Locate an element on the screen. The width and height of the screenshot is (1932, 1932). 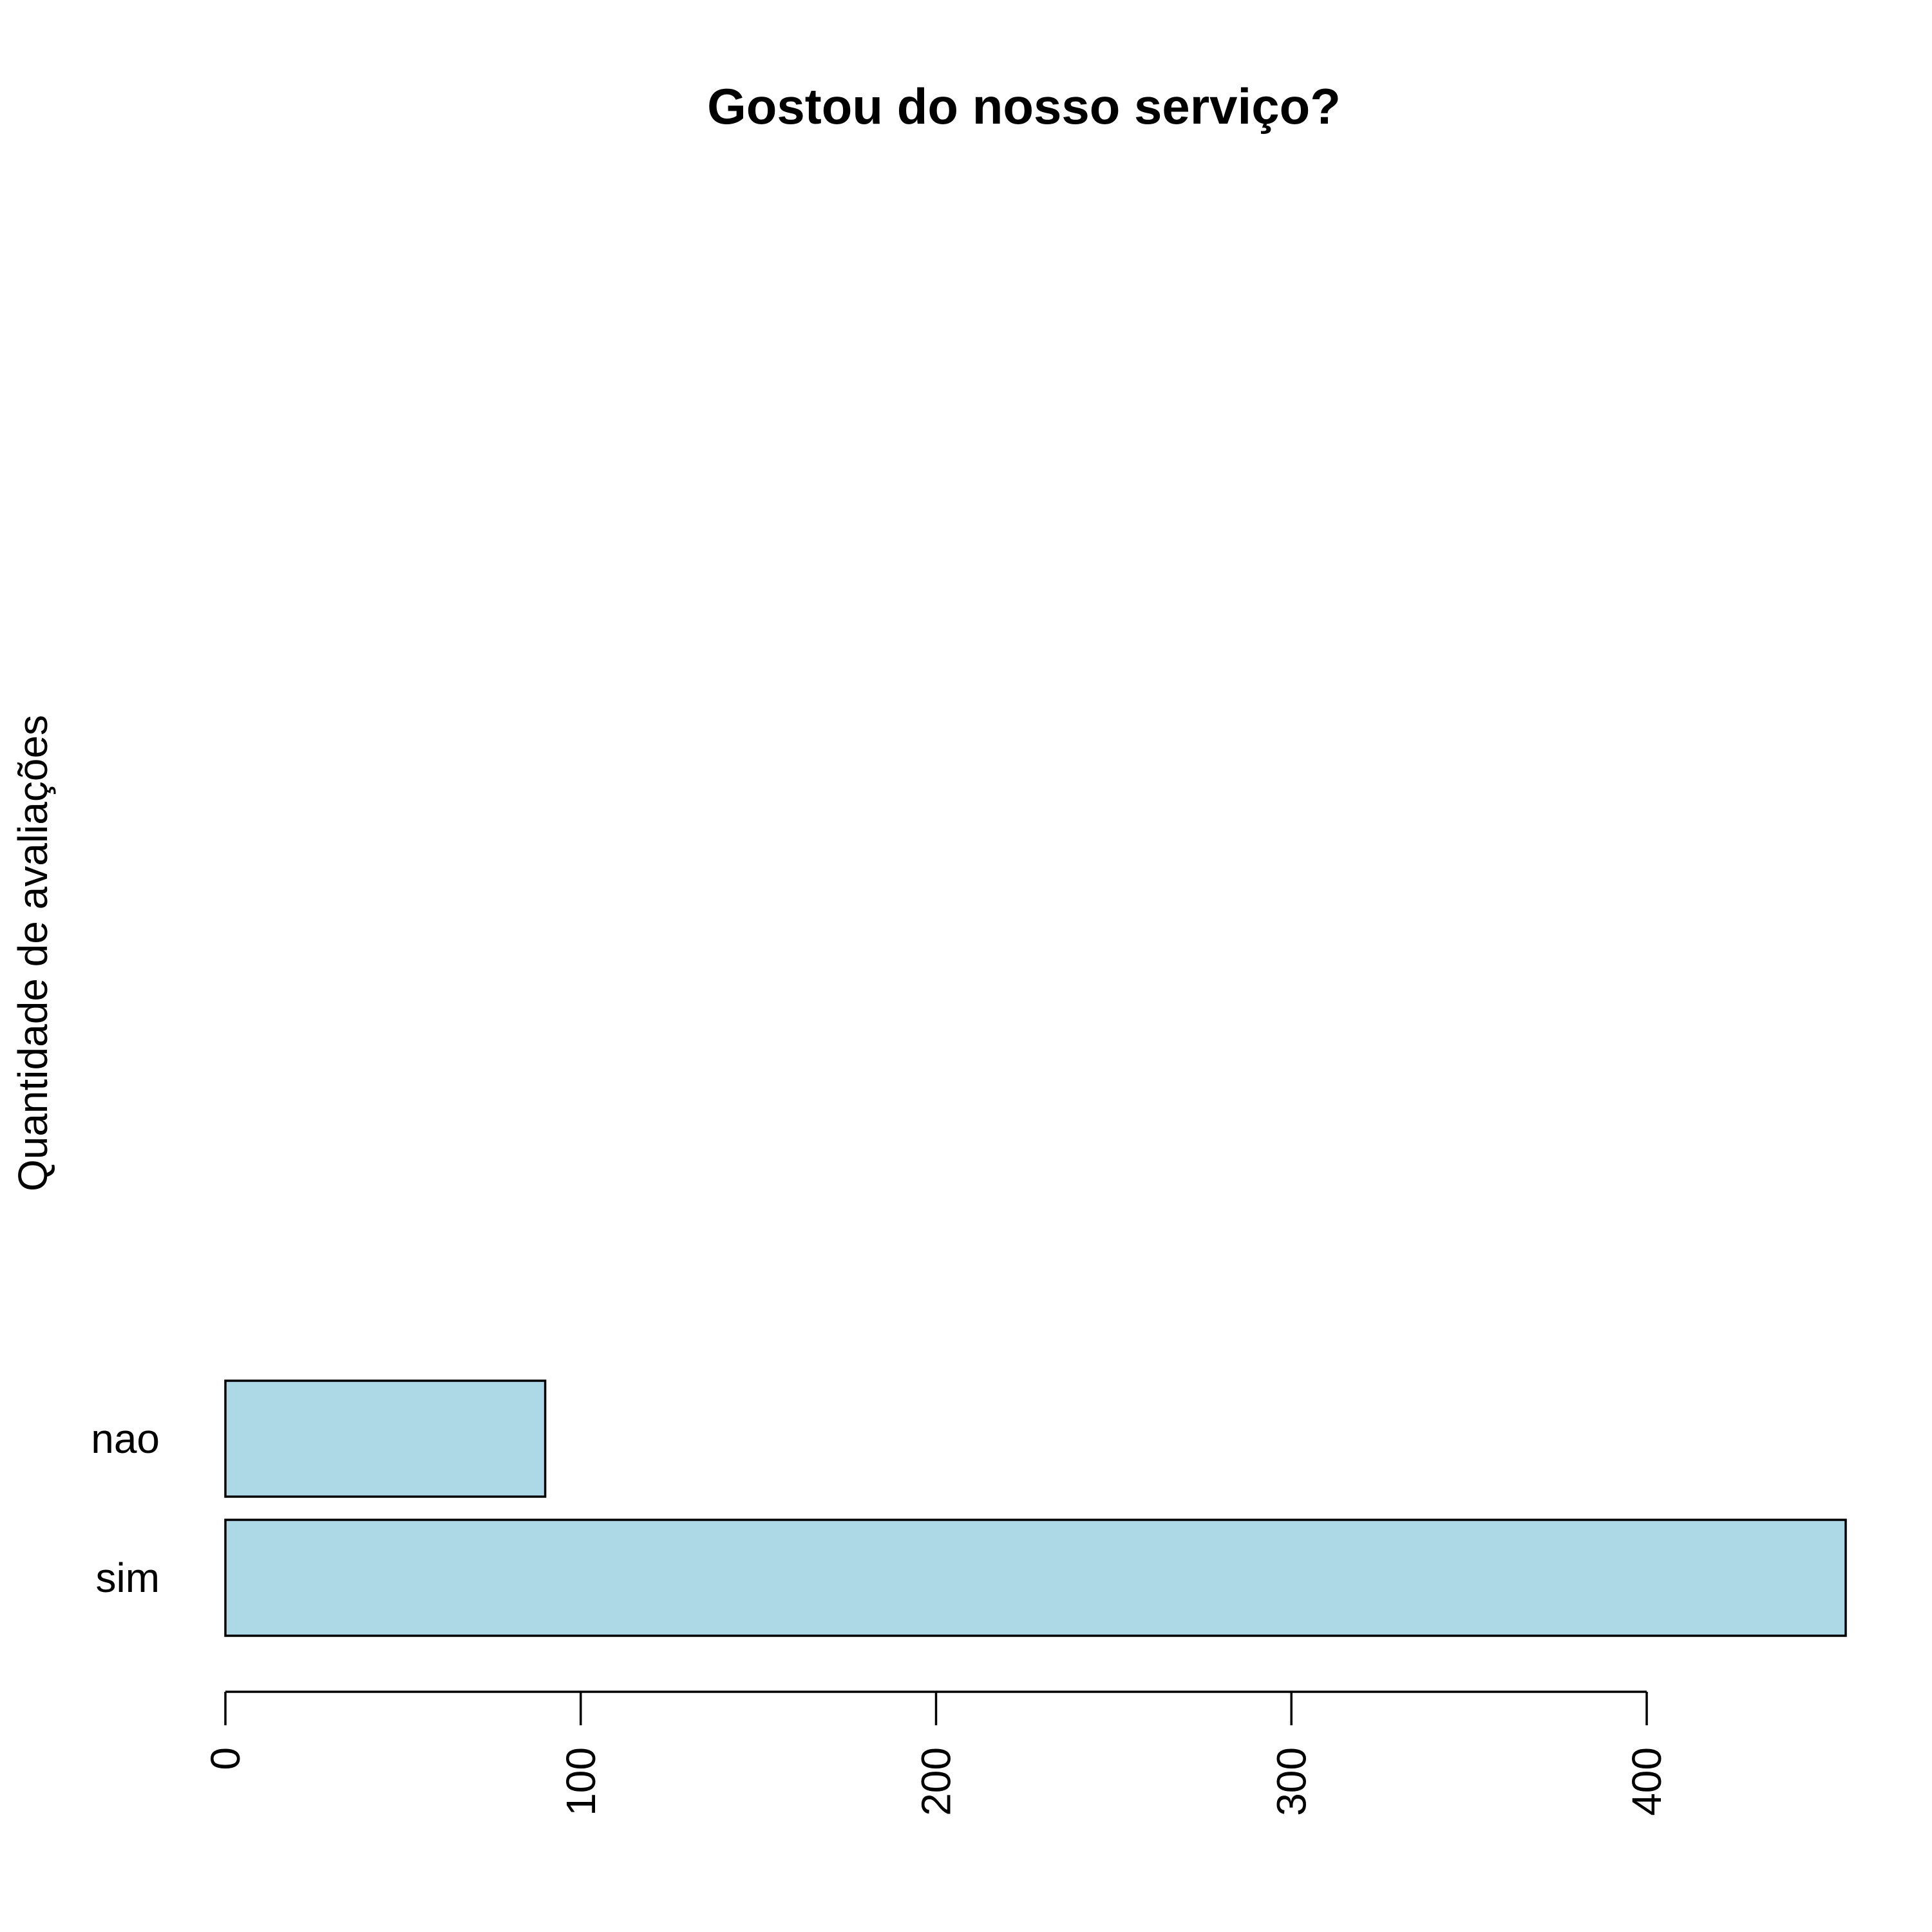
y-axis-label: Quantidade de avaliações is located at coordinates (33, 953).